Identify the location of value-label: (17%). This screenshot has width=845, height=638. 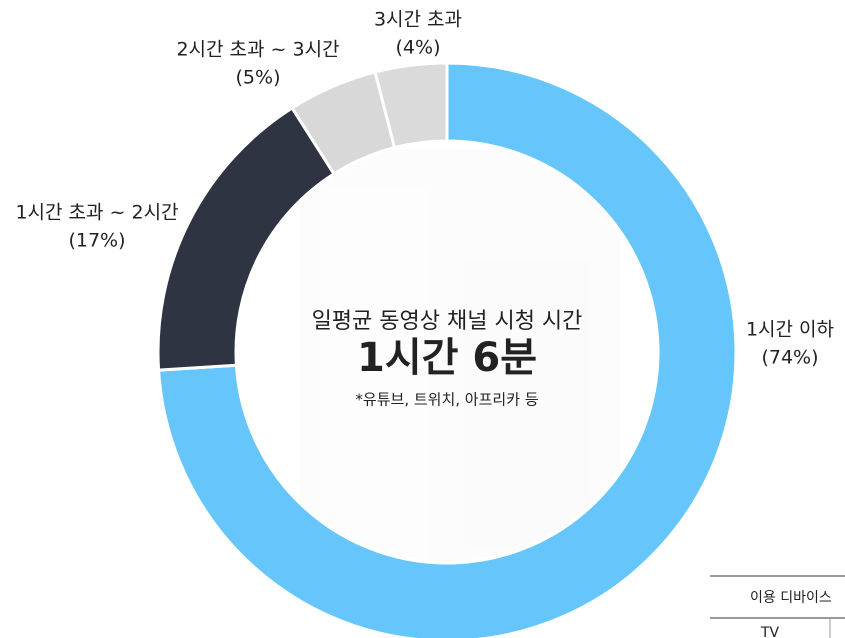
(96, 241).